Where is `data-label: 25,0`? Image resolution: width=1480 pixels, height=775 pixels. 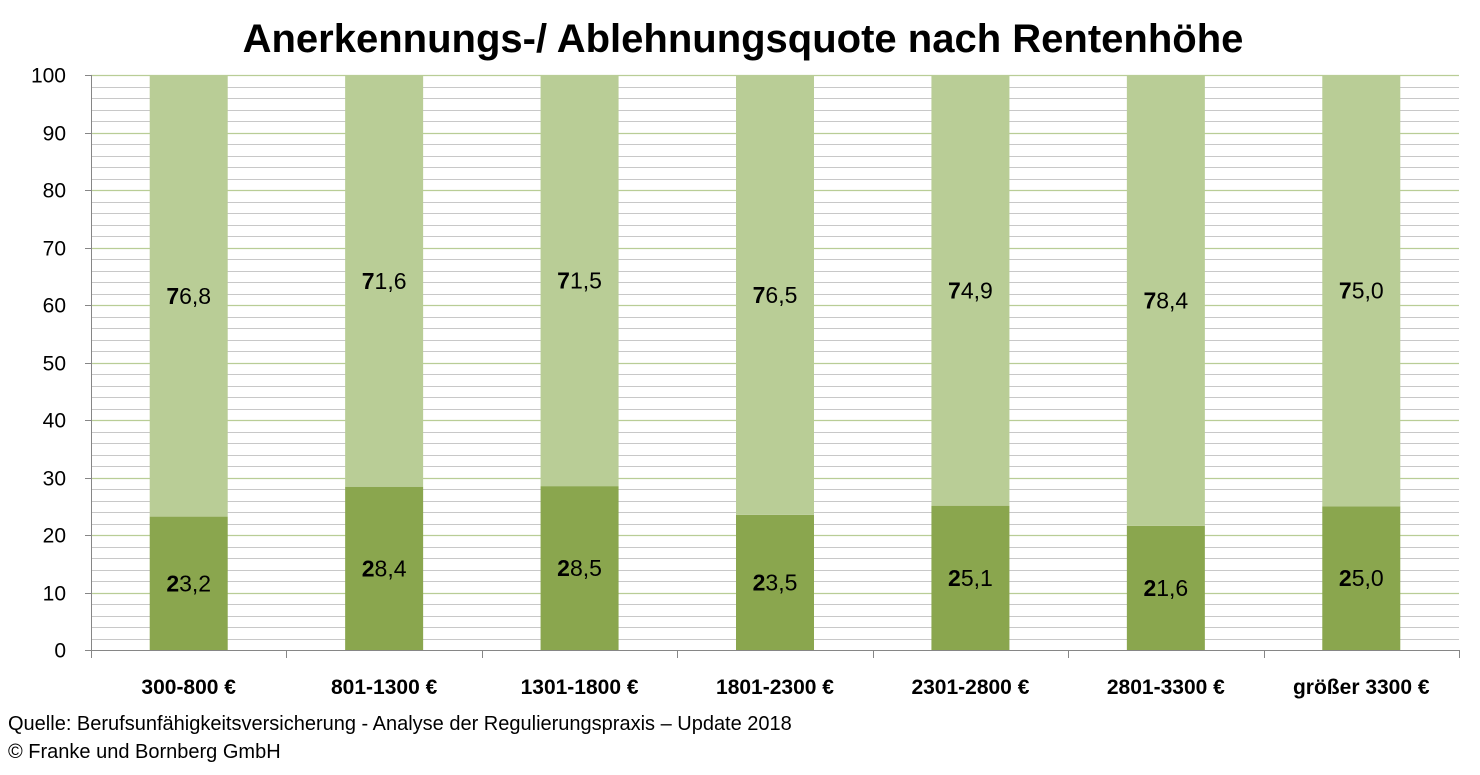 data-label: 25,0 is located at coordinates (1361, 578).